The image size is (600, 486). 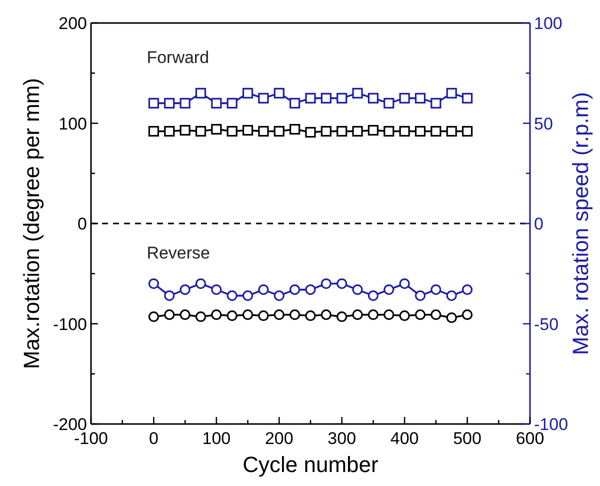 What do you see at coordinates (279, 438) in the screenshot?
I see `x-tick-label: 200` at bounding box center [279, 438].